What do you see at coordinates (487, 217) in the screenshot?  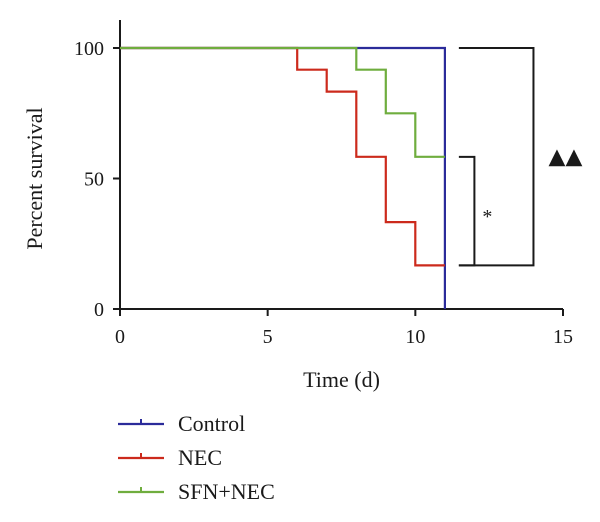 I see `significance-label: *` at bounding box center [487, 217].